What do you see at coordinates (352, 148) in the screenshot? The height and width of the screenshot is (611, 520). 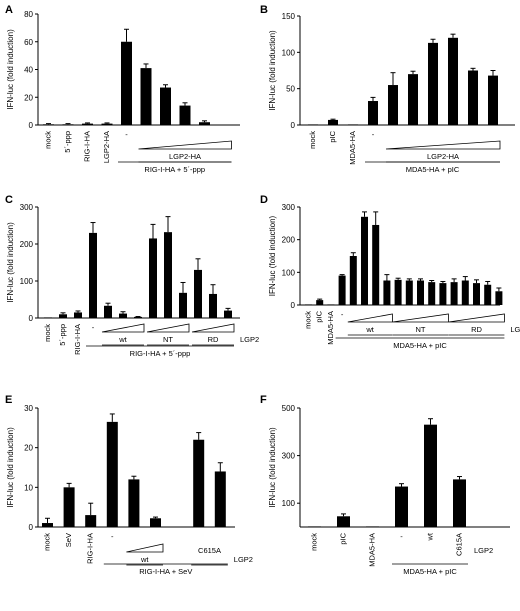 I see `panel-b-category-label: MDA5-HA` at bounding box center [352, 148].